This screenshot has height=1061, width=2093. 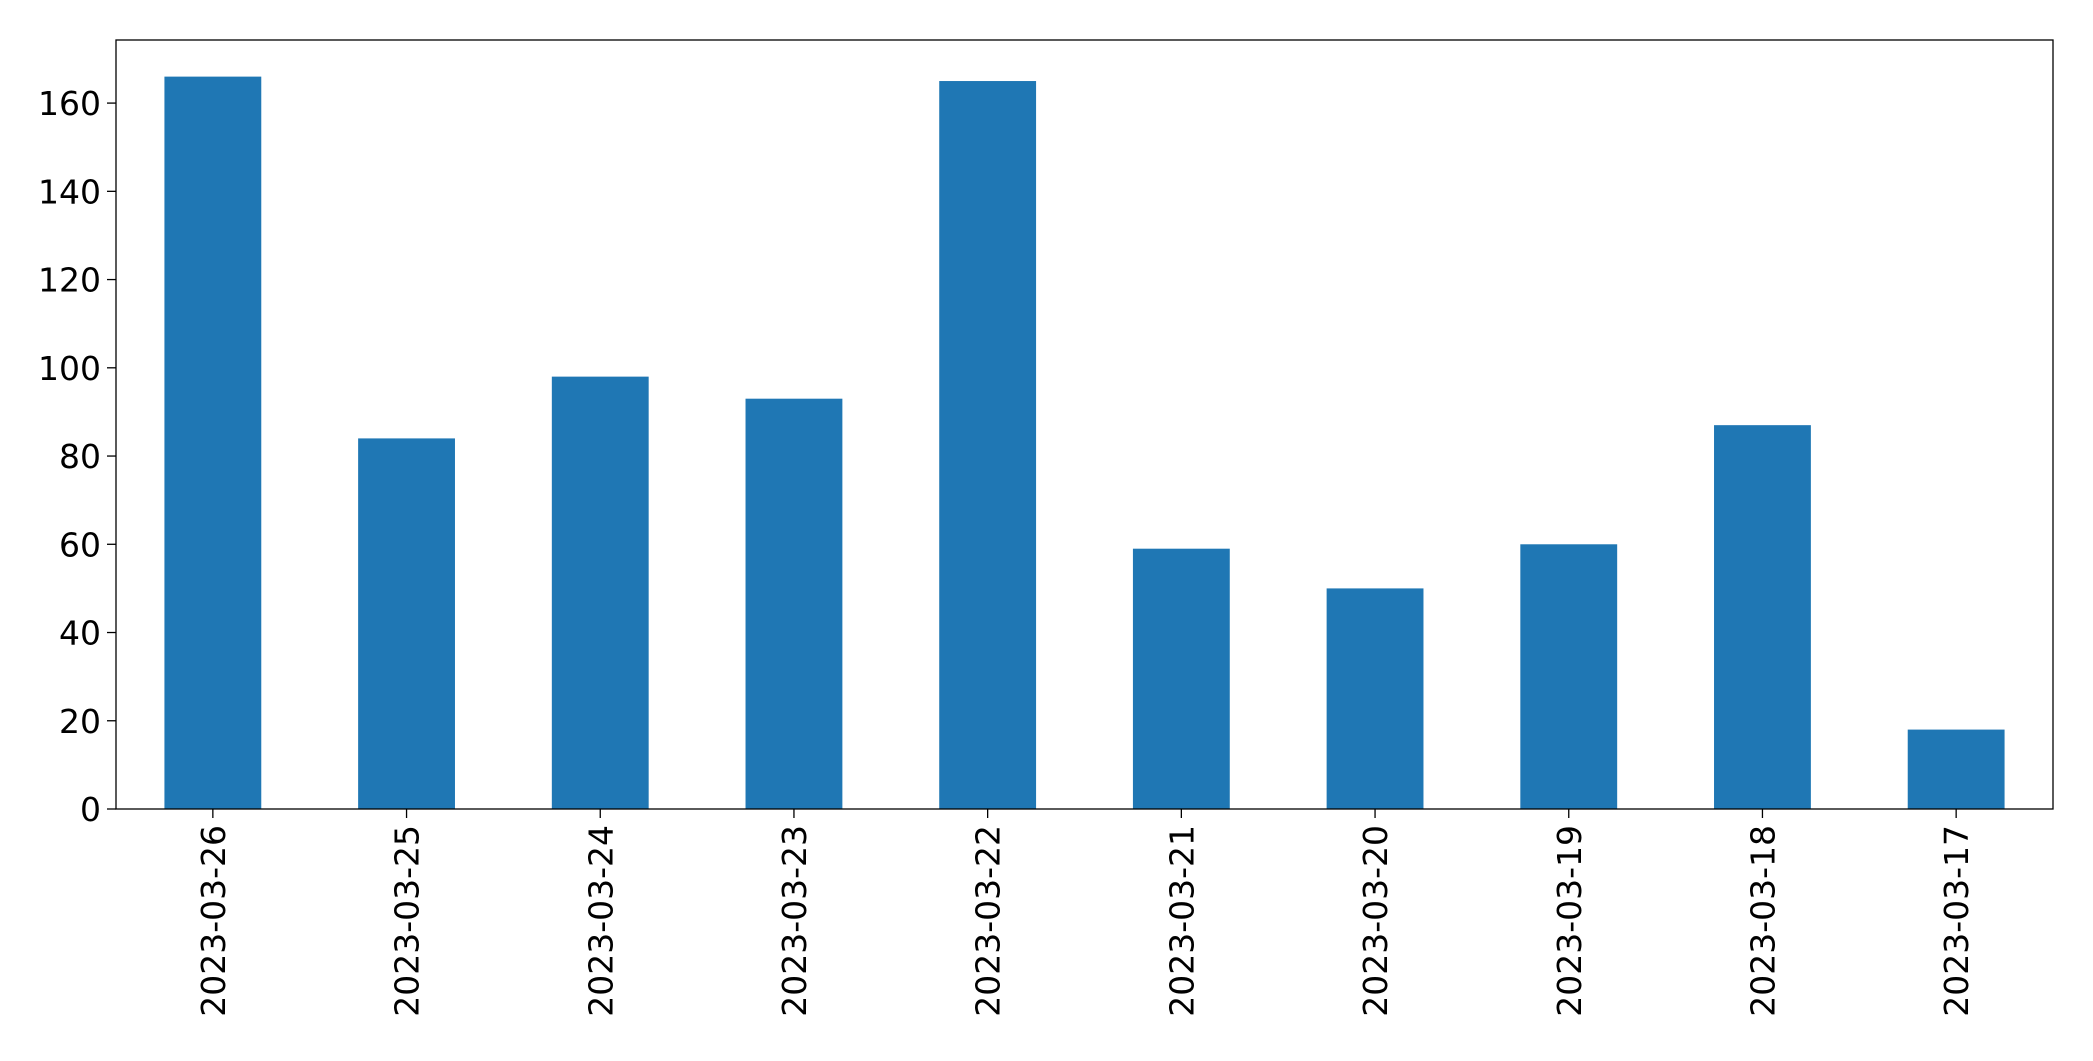 I want to click on x-tick-label: 2023-03-20, so click(x=1375, y=921).